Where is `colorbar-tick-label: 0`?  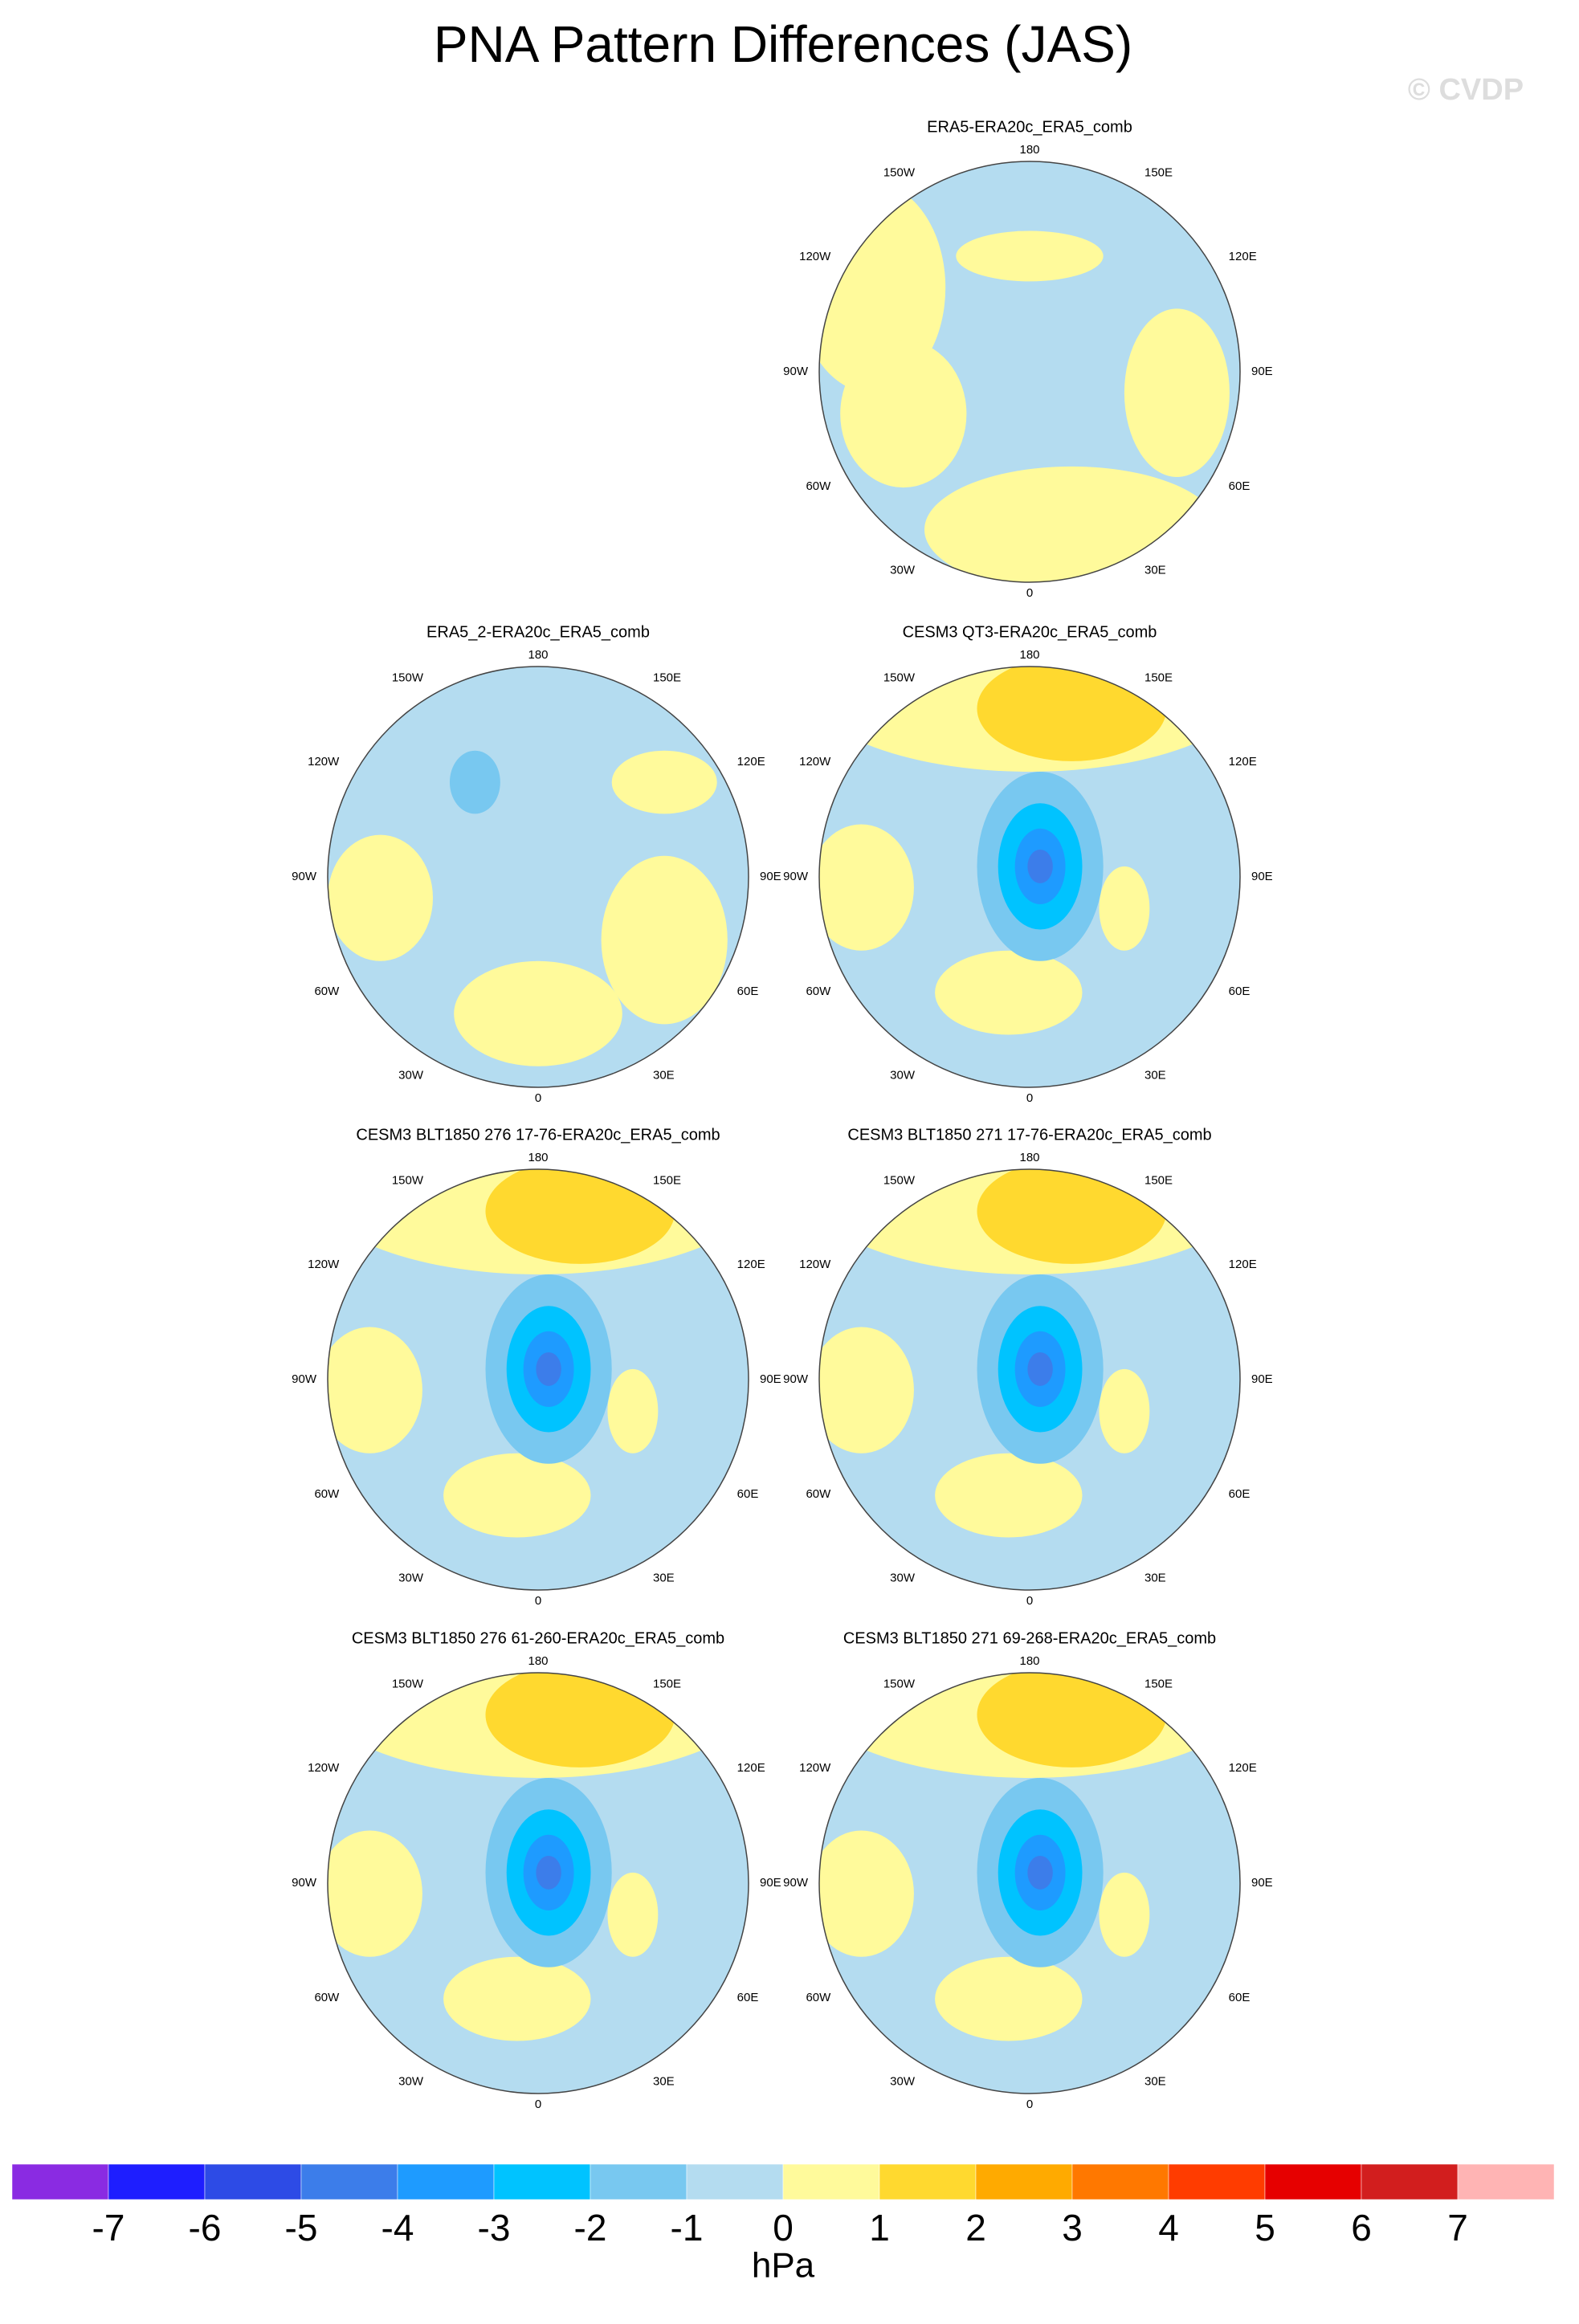
colorbar-tick-label: 0 is located at coordinates (783, 2228).